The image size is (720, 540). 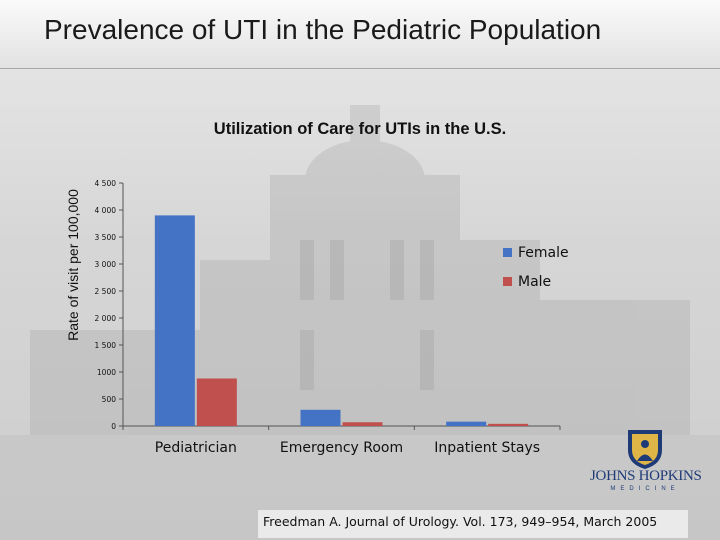 What do you see at coordinates (360, 129) in the screenshot?
I see `chart-title: Utilization of Care for UTIs in the U.S.` at bounding box center [360, 129].